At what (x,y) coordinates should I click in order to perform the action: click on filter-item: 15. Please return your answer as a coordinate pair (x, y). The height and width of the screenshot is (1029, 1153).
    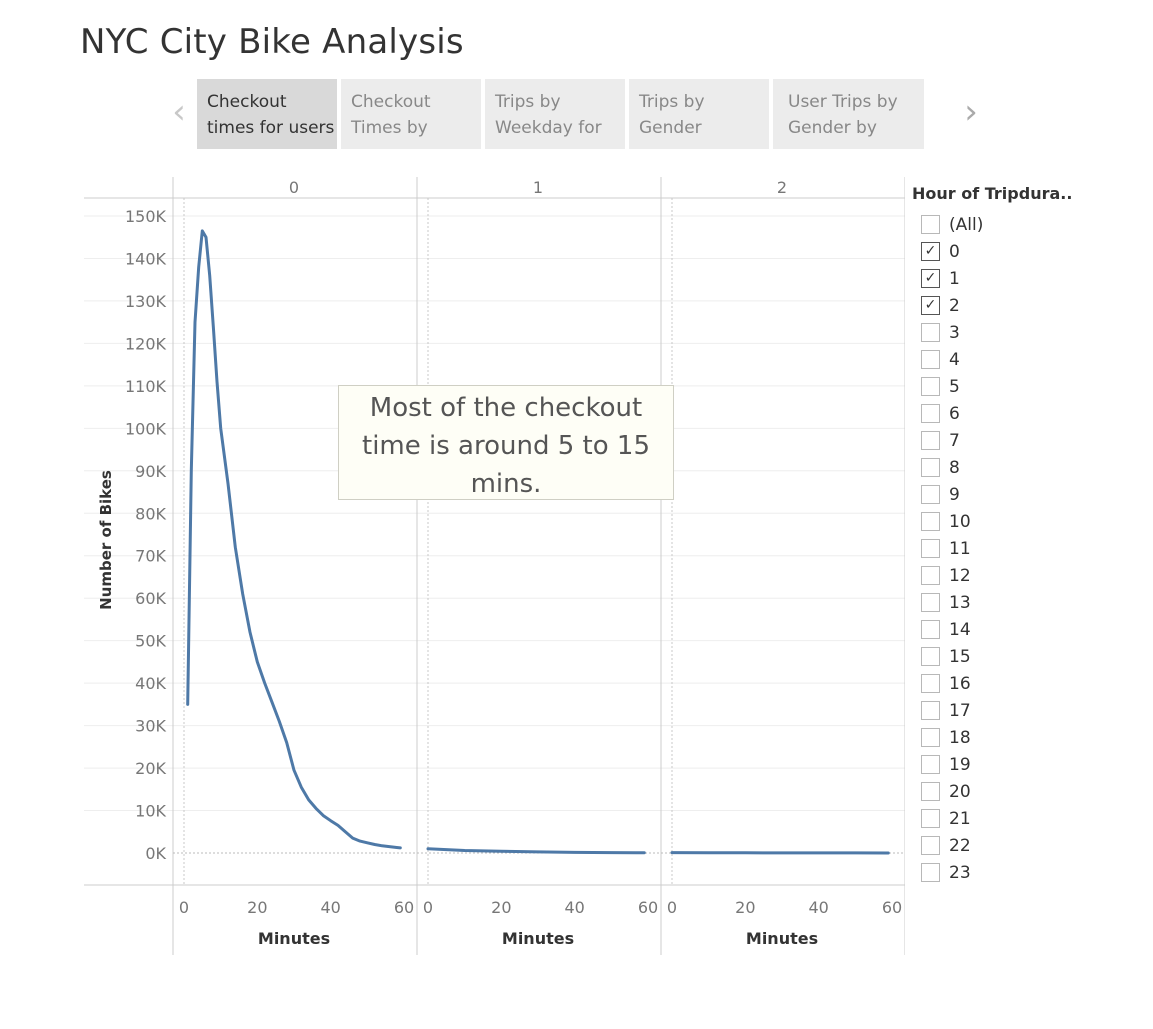
    Looking at the image, I should click on (952, 656).